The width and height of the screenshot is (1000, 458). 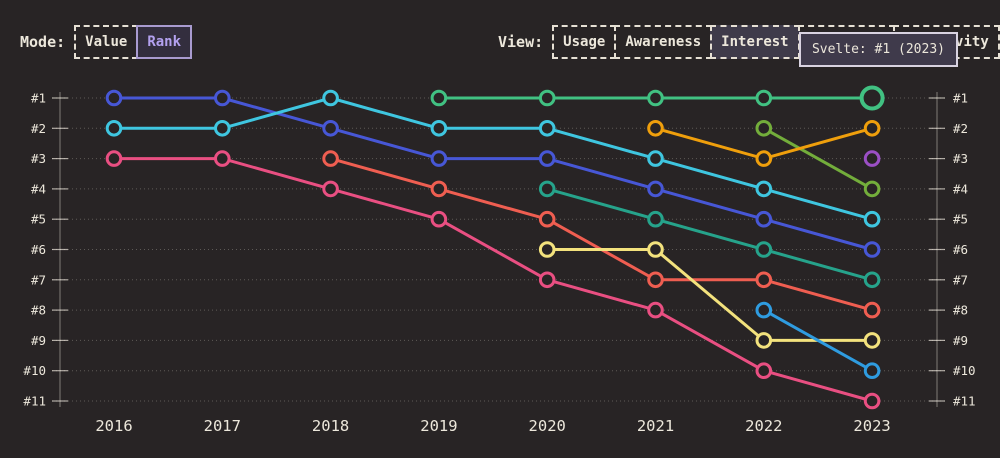 I want to click on chart-tooltip: Svelte: #1 (2023), so click(x=878, y=49).